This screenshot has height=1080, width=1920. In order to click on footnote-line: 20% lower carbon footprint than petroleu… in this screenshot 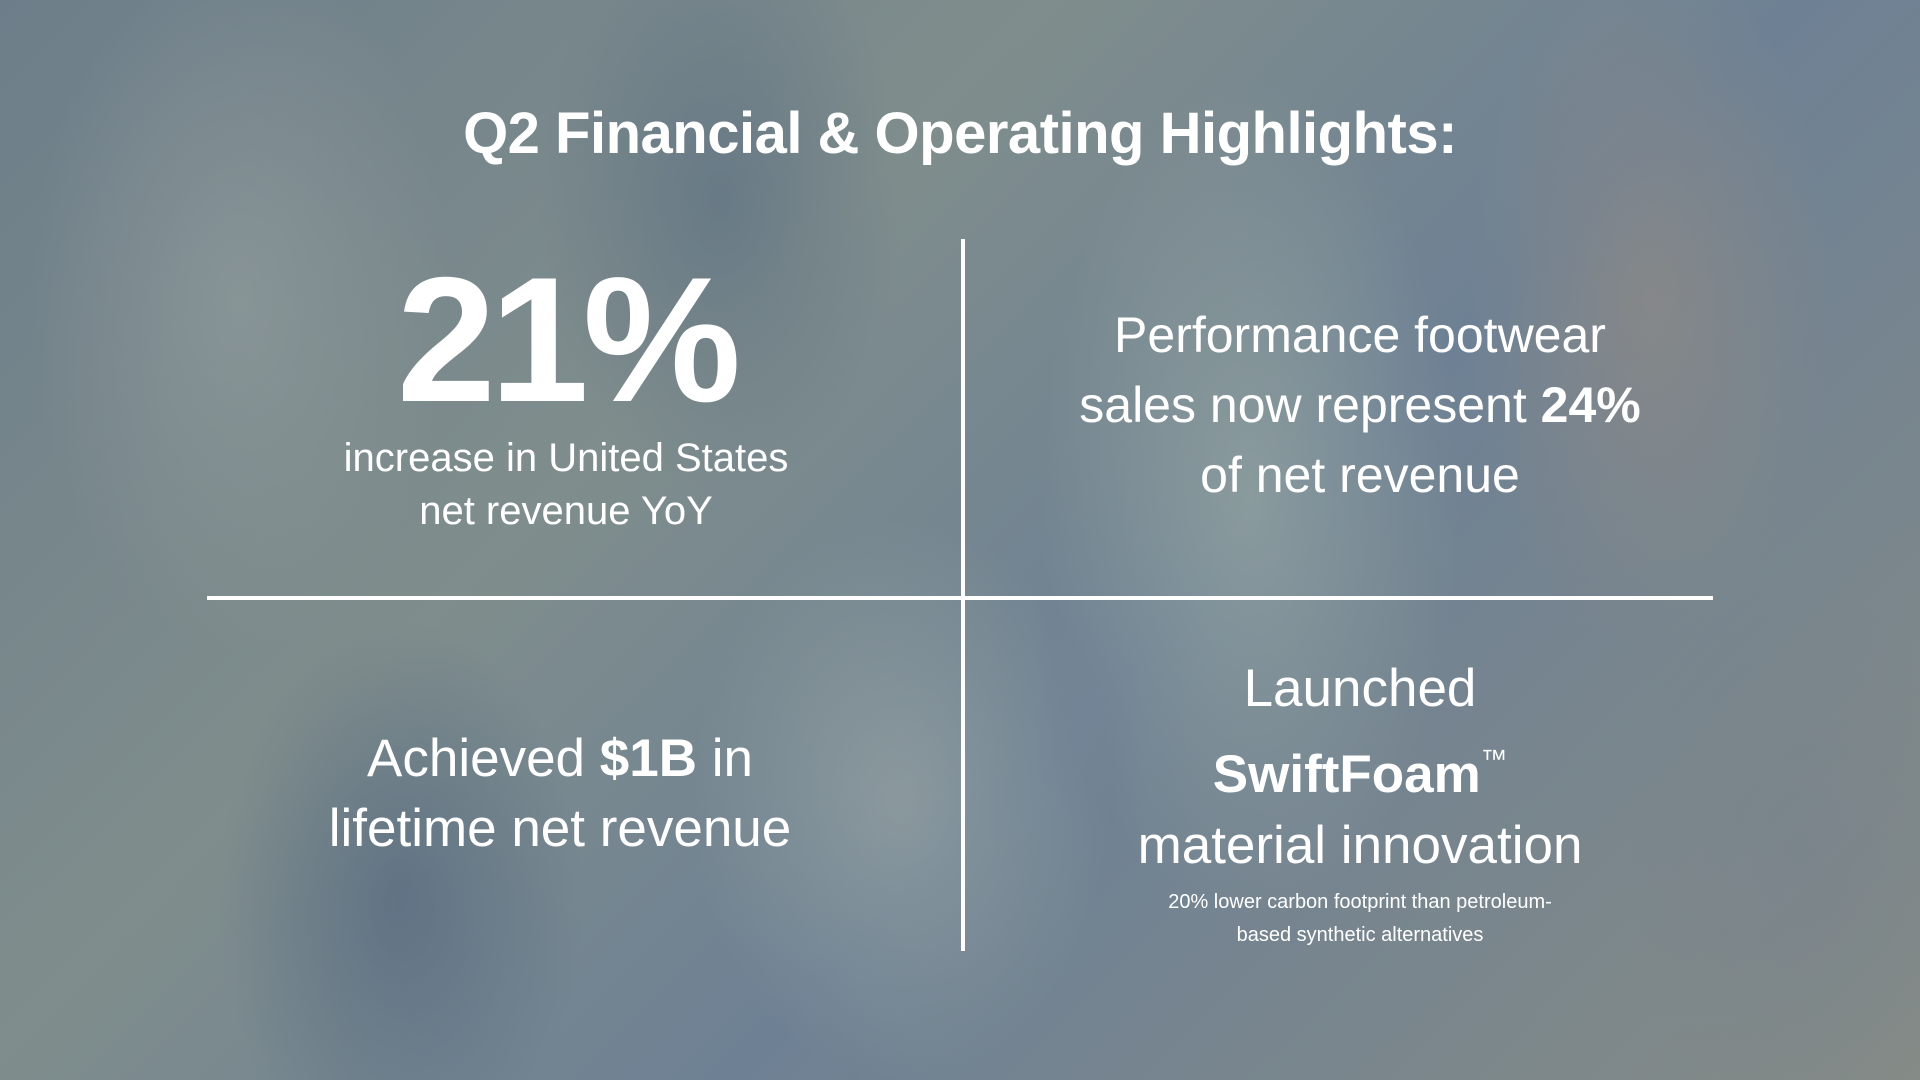, I will do `click(1360, 902)`.